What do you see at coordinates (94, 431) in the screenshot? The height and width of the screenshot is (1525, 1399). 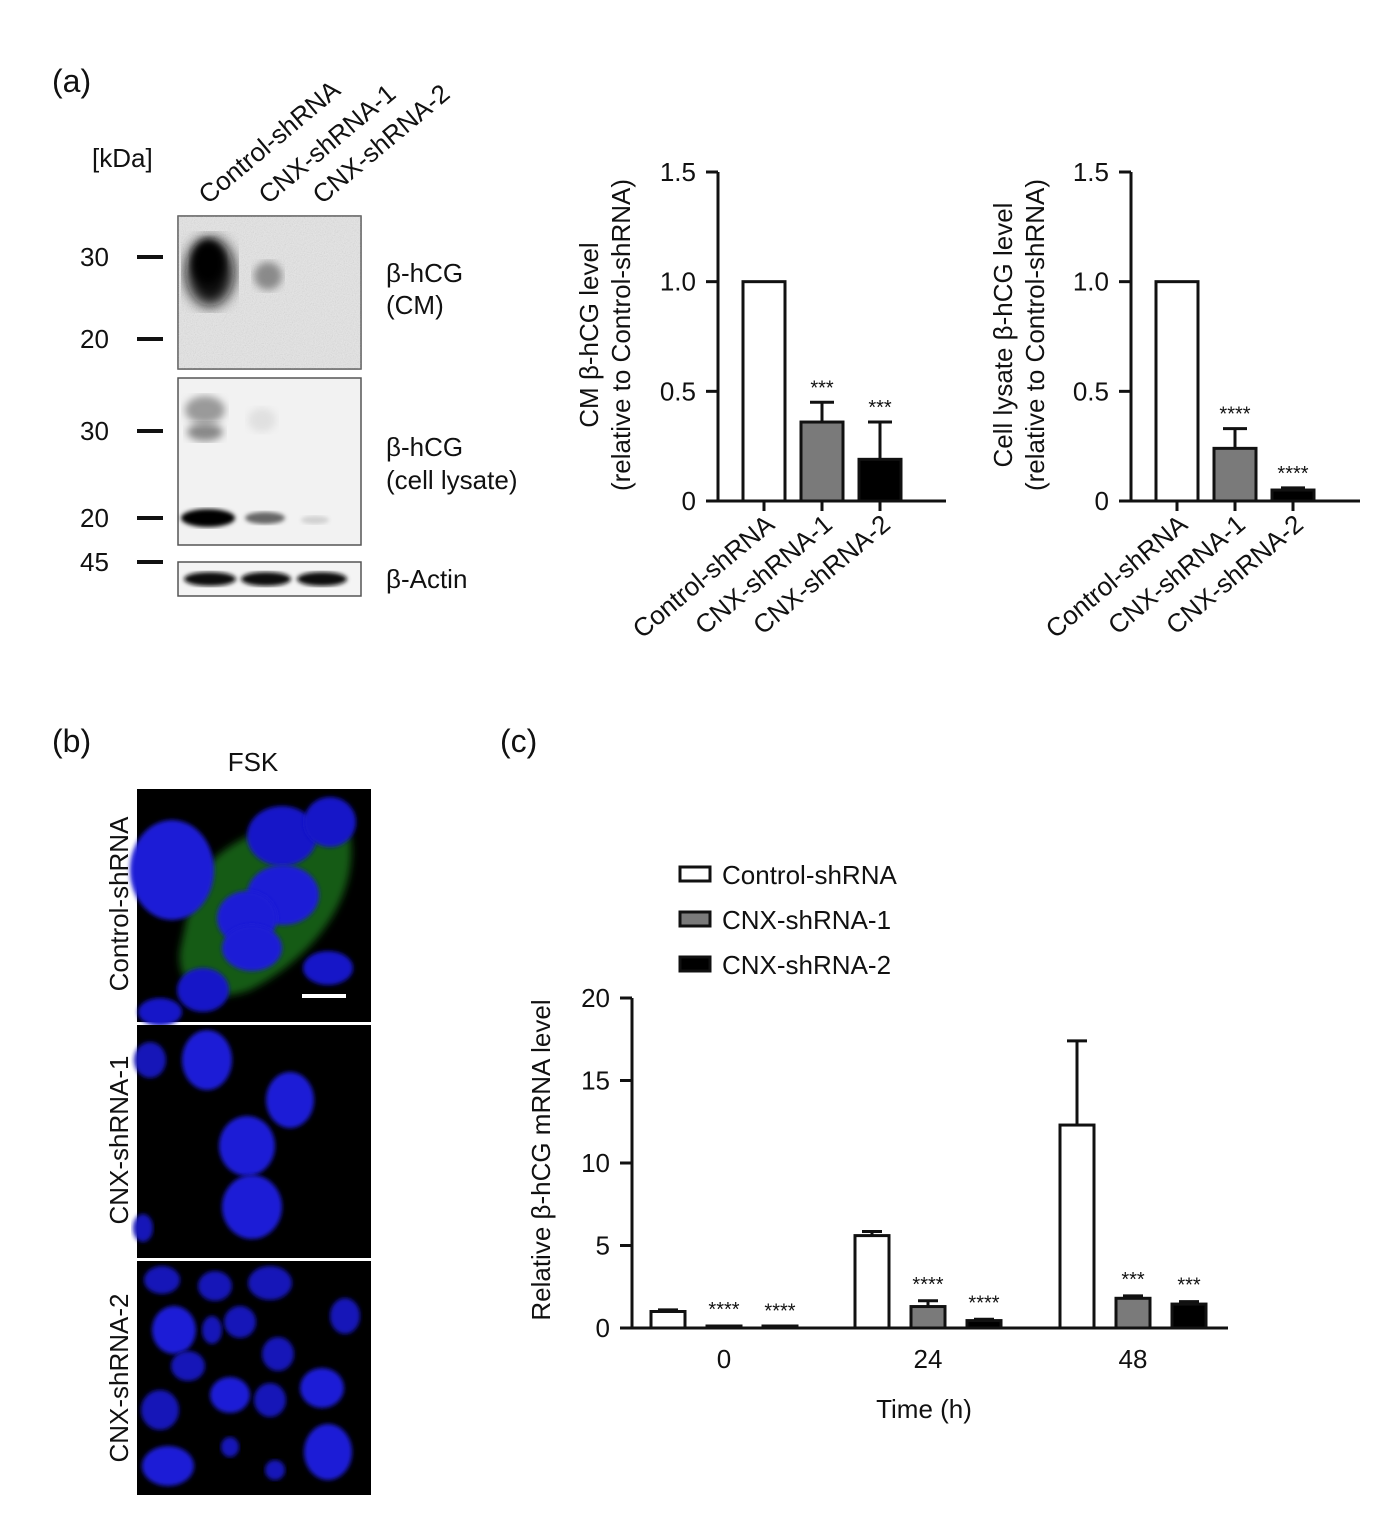 I see `marker-30-lysate: 30` at bounding box center [94, 431].